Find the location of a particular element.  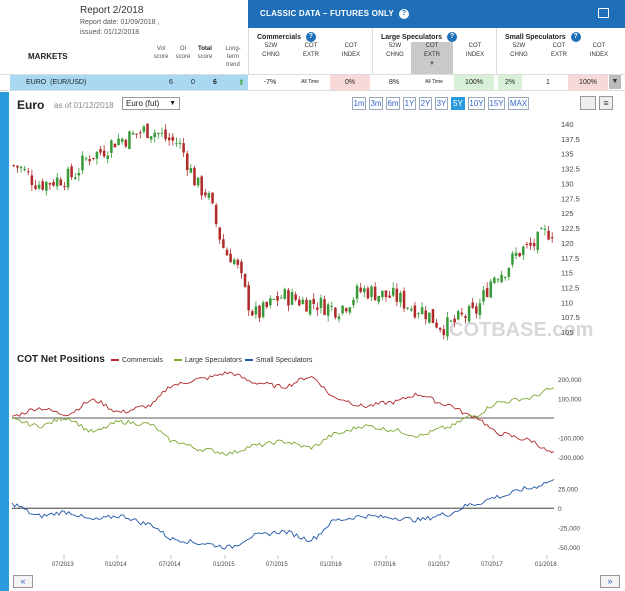

range-button-1y: 1Y is located at coordinates (409, 103).